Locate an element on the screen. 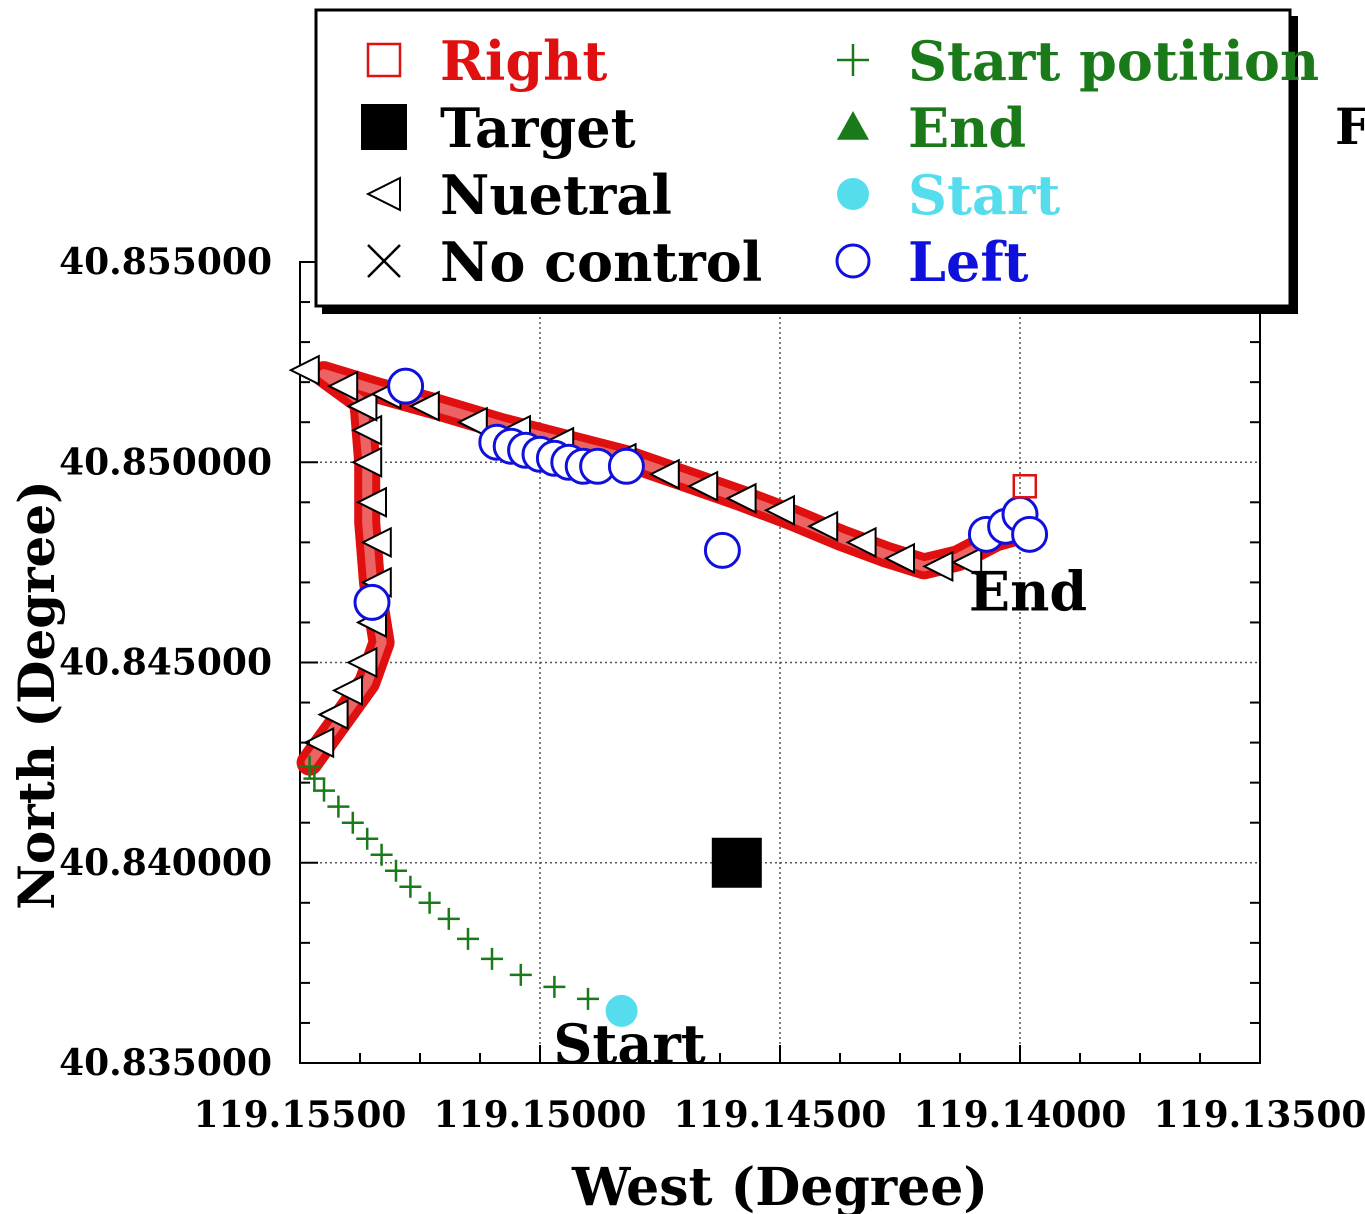 This screenshot has width=1365, height=1214. x-tick-label: 119.14000 is located at coordinates (1020, 1115).